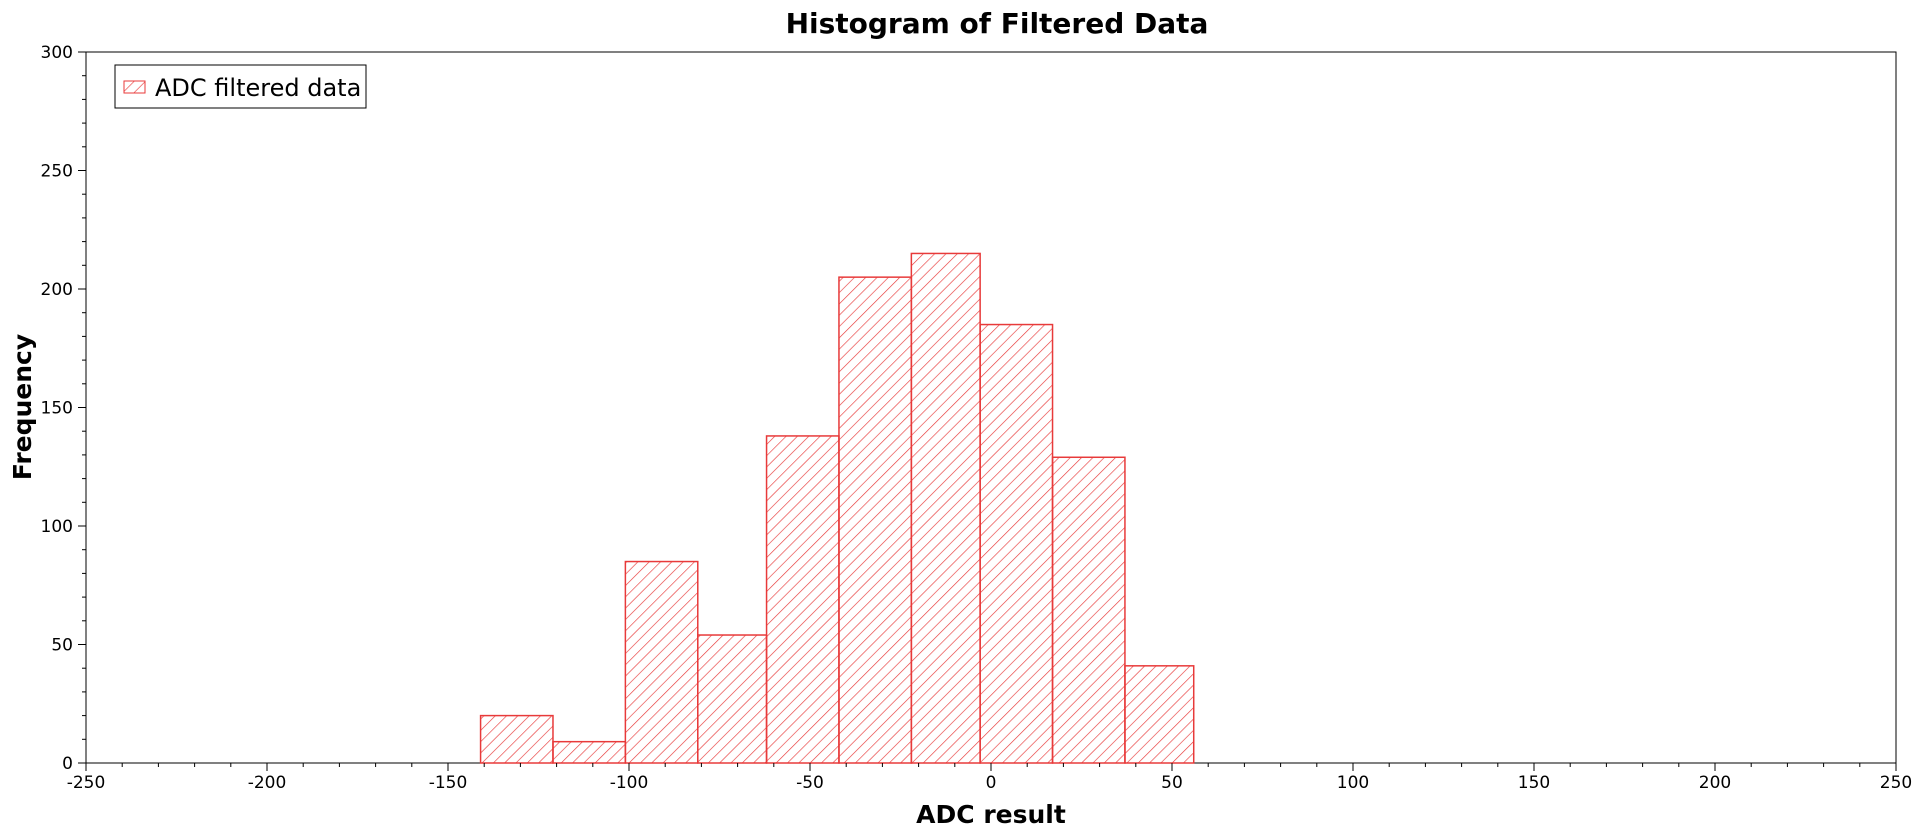  Describe the element at coordinates (991, 814) in the screenshot. I see `x-axis-label: ADC result` at that location.